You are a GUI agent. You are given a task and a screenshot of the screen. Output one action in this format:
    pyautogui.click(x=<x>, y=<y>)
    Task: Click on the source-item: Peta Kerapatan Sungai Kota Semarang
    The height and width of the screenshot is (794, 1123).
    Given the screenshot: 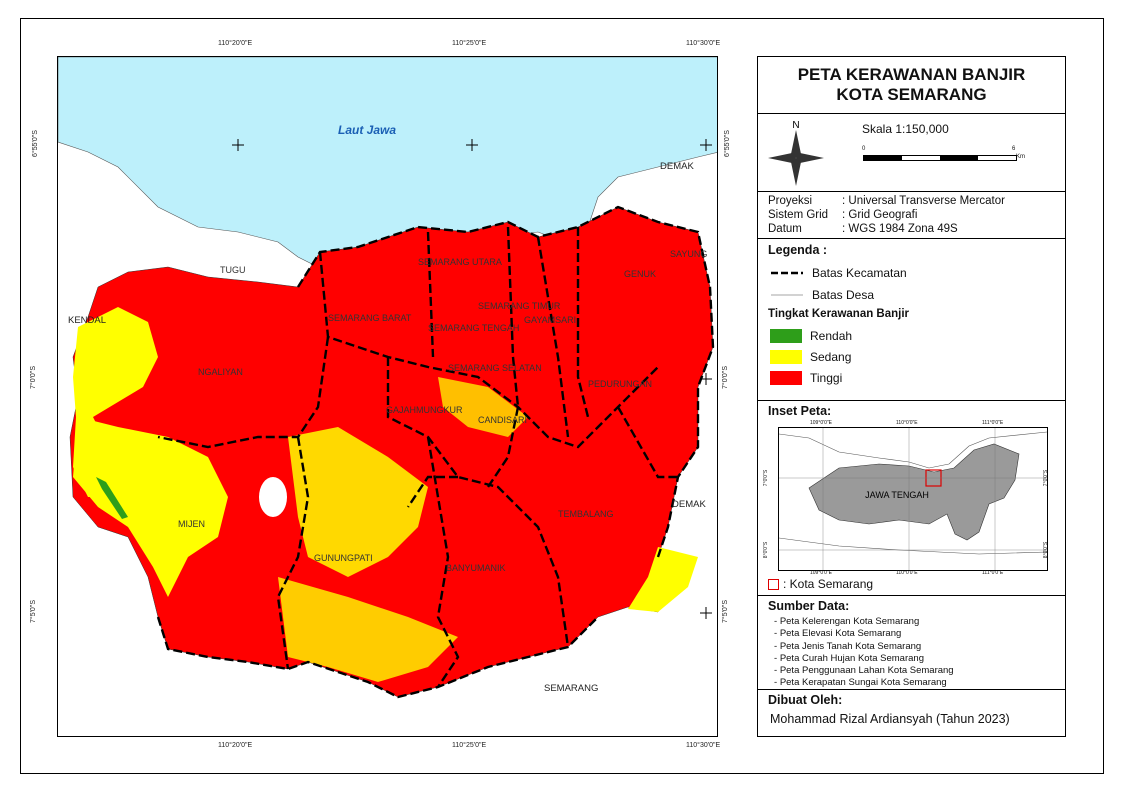 What is the action you would take?
    pyautogui.click(x=864, y=683)
    